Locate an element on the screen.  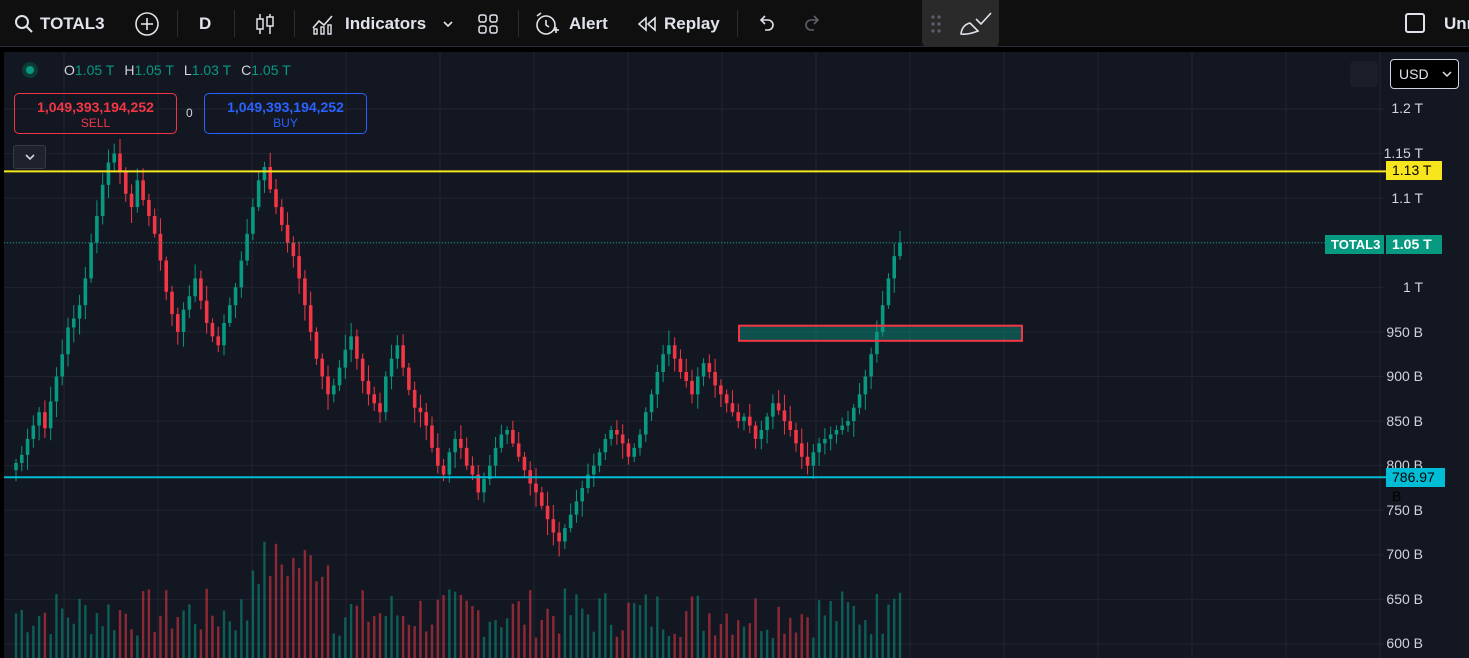
chart-type-button is located at coordinates (265, 23).